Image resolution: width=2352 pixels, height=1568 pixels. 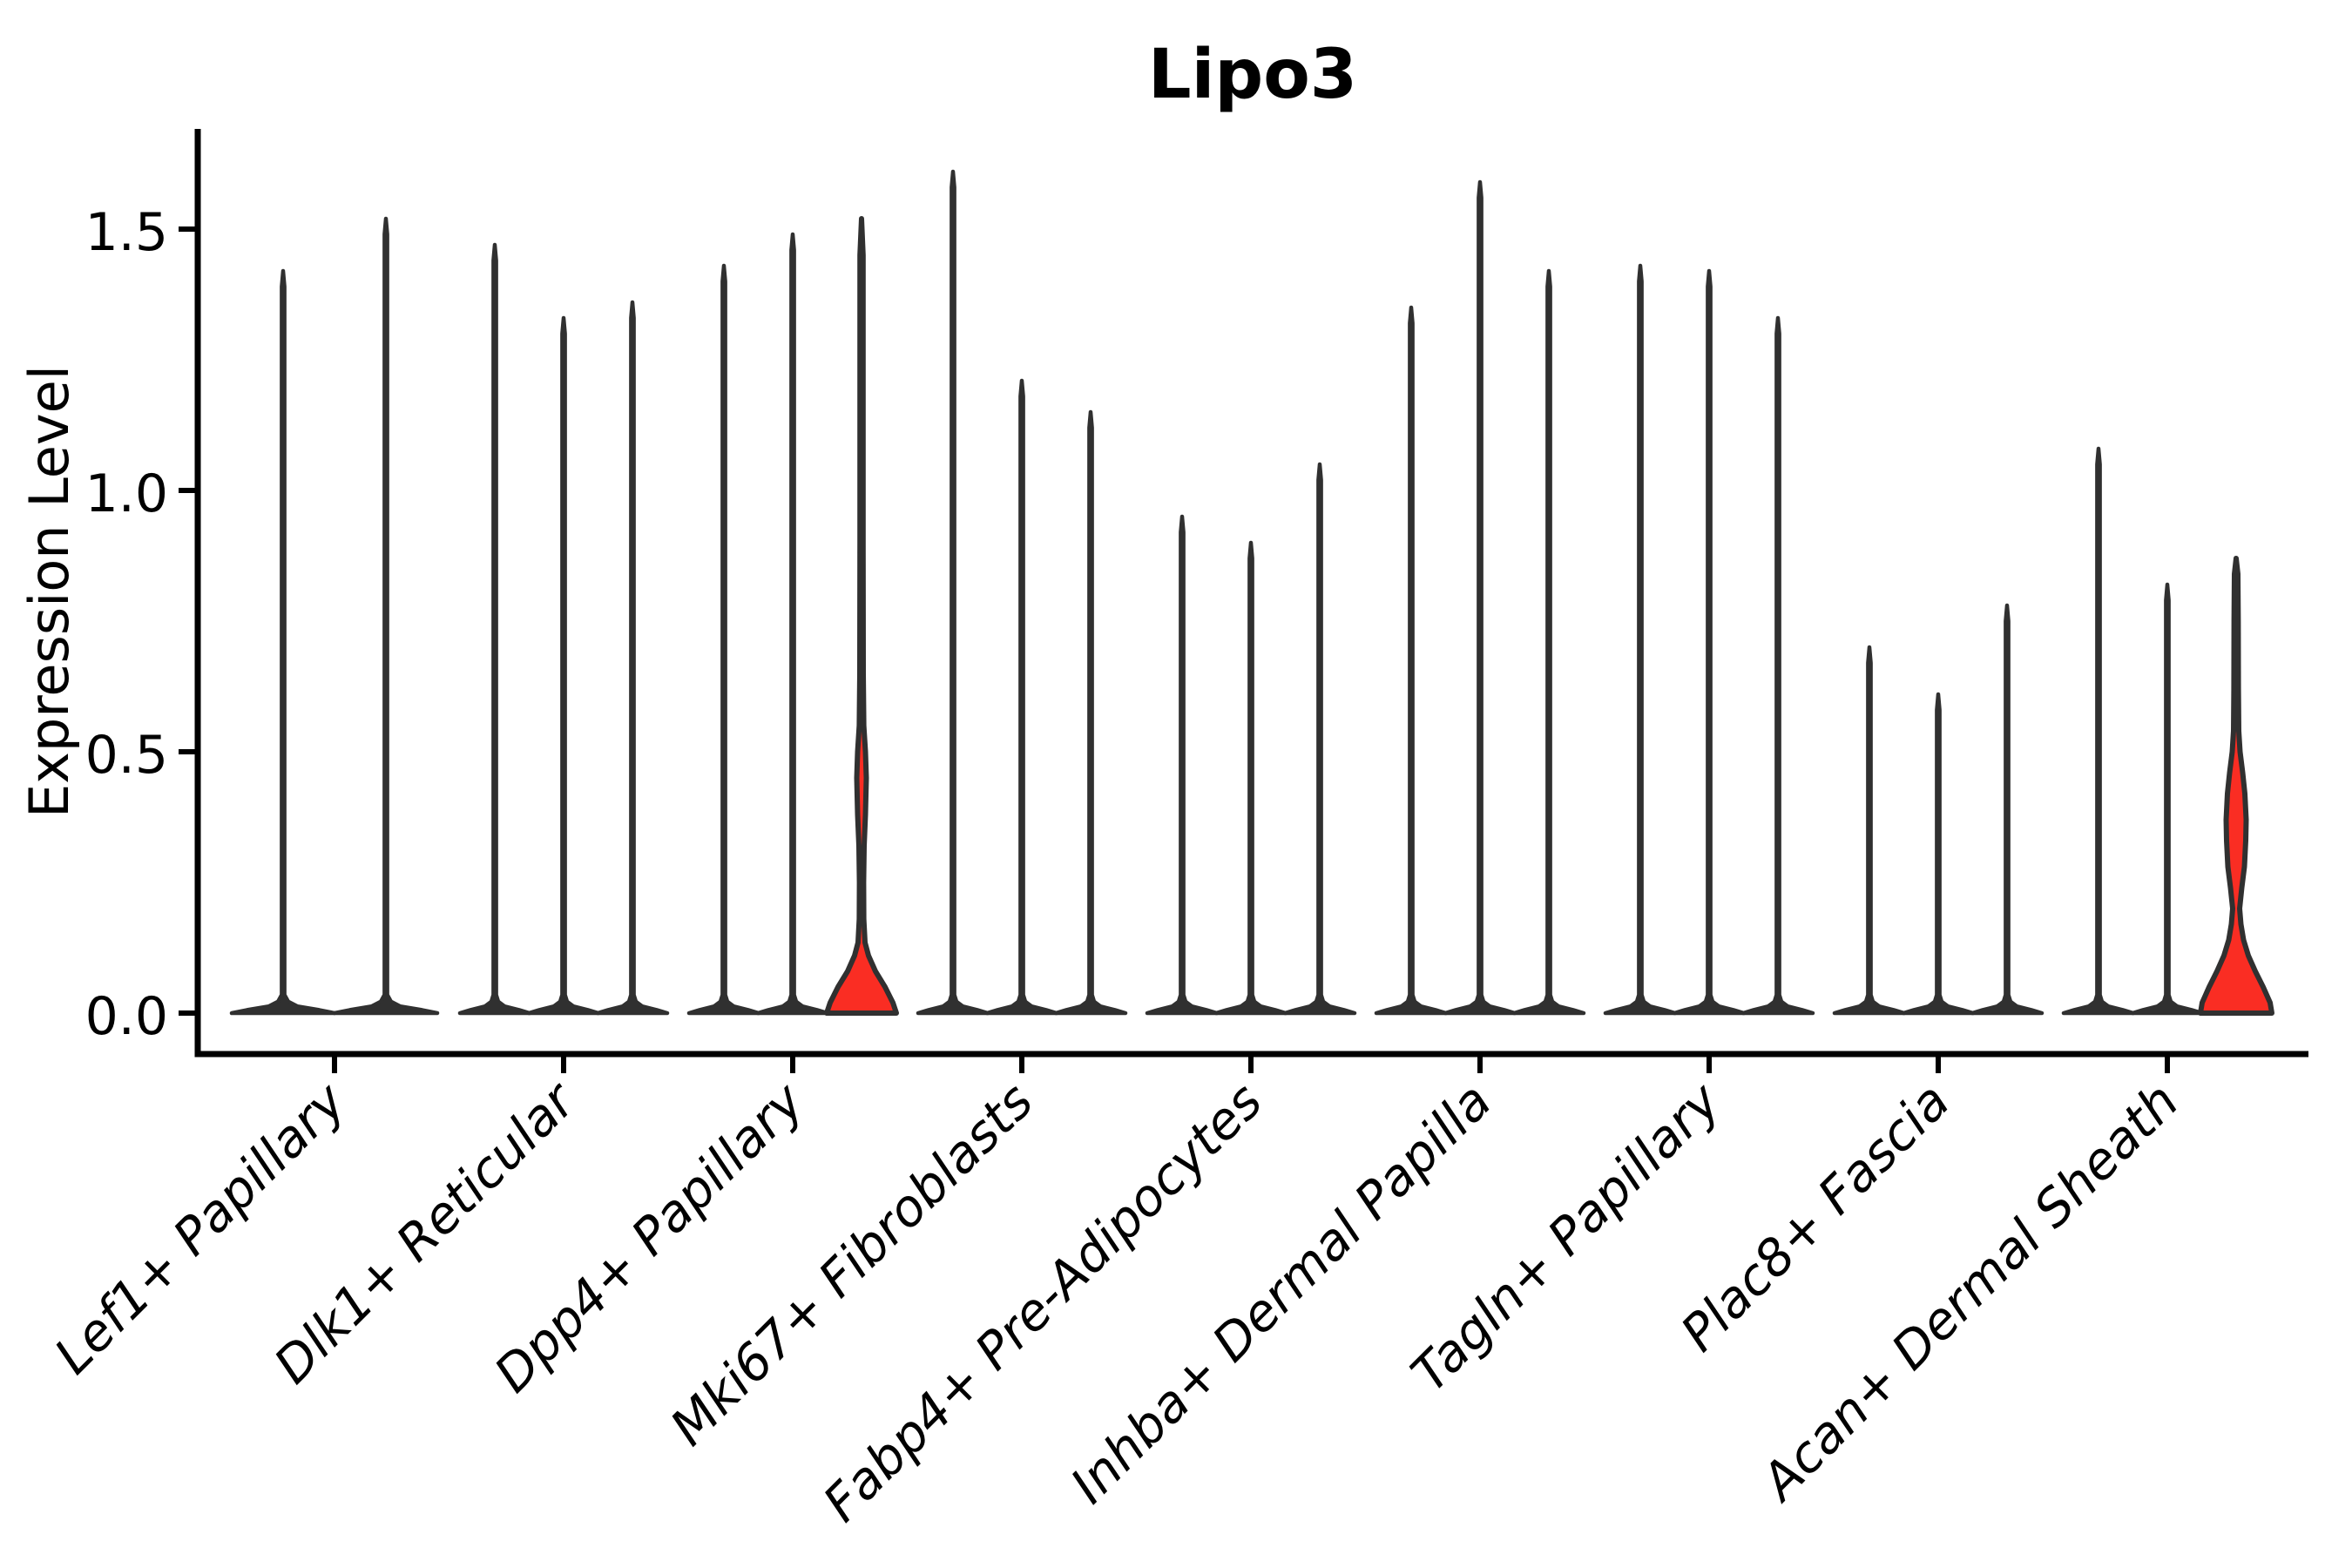 What do you see at coordinates (1968, 1292) in the screenshot?
I see `x-category-label: Acan+ Dermal Sheath` at bounding box center [1968, 1292].